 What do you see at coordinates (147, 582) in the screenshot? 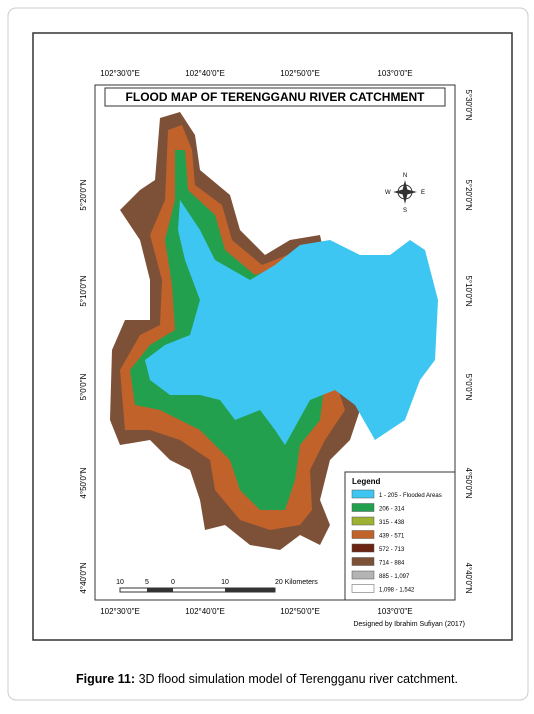
I see `scale-label: 5` at bounding box center [147, 582].